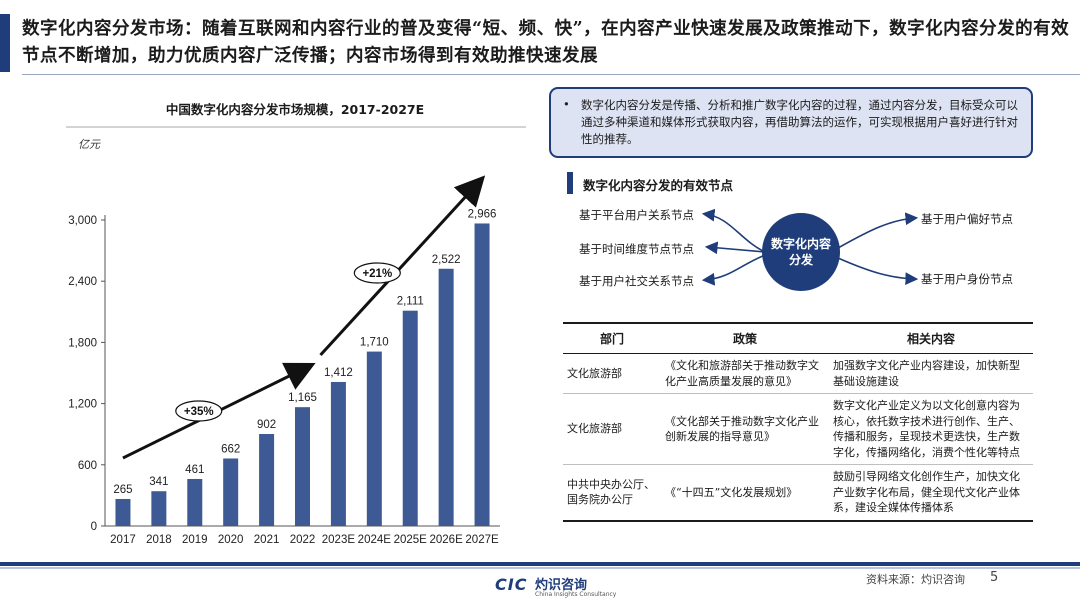 The image size is (1080, 608). Describe the element at coordinates (745, 373) in the screenshot. I see `cell-policy: 《文化和旅游部关于推动数字文化产业高质量发展的意见》` at that location.